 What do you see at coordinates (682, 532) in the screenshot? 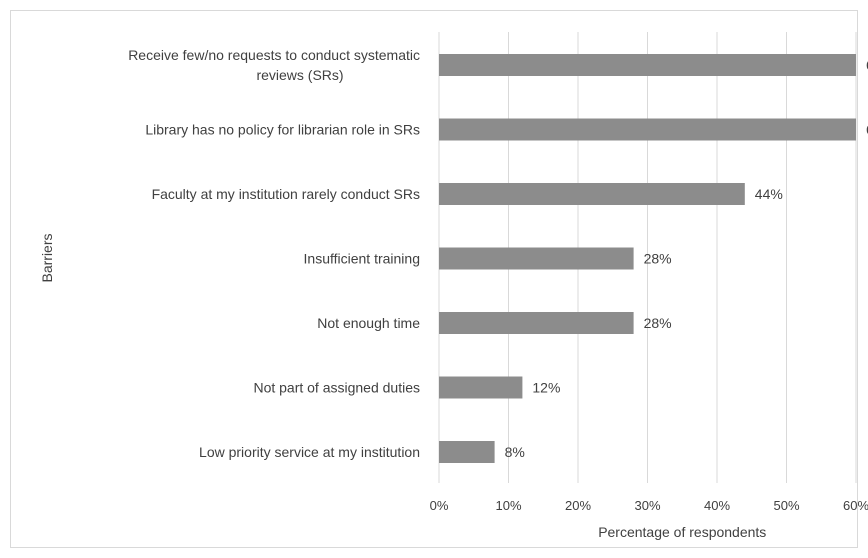
I see `x-axis-title: Percentage of respondents` at bounding box center [682, 532].